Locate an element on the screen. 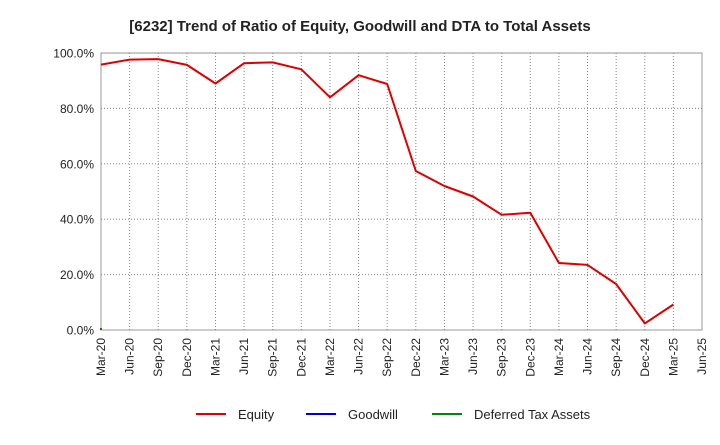 Image resolution: width=720 pixels, height=445 pixels. legend-label-goodwill: Goodwill is located at coordinates (373, 414).